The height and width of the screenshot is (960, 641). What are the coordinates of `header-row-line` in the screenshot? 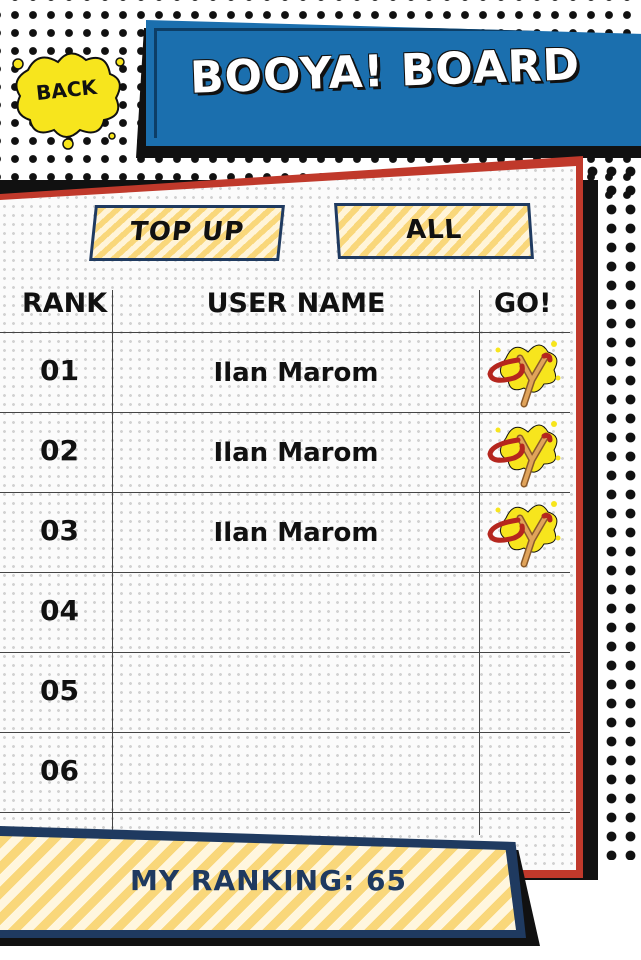 It's located at (285, 292).